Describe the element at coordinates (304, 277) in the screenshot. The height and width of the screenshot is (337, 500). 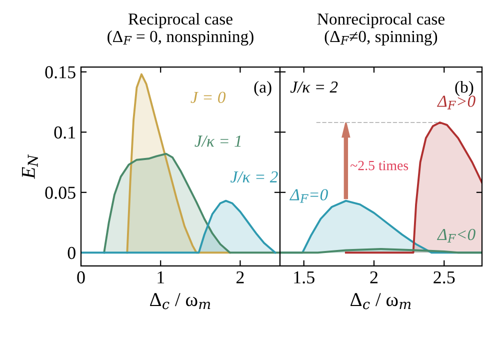
I see `x-tick-label: 1.5` at that location.